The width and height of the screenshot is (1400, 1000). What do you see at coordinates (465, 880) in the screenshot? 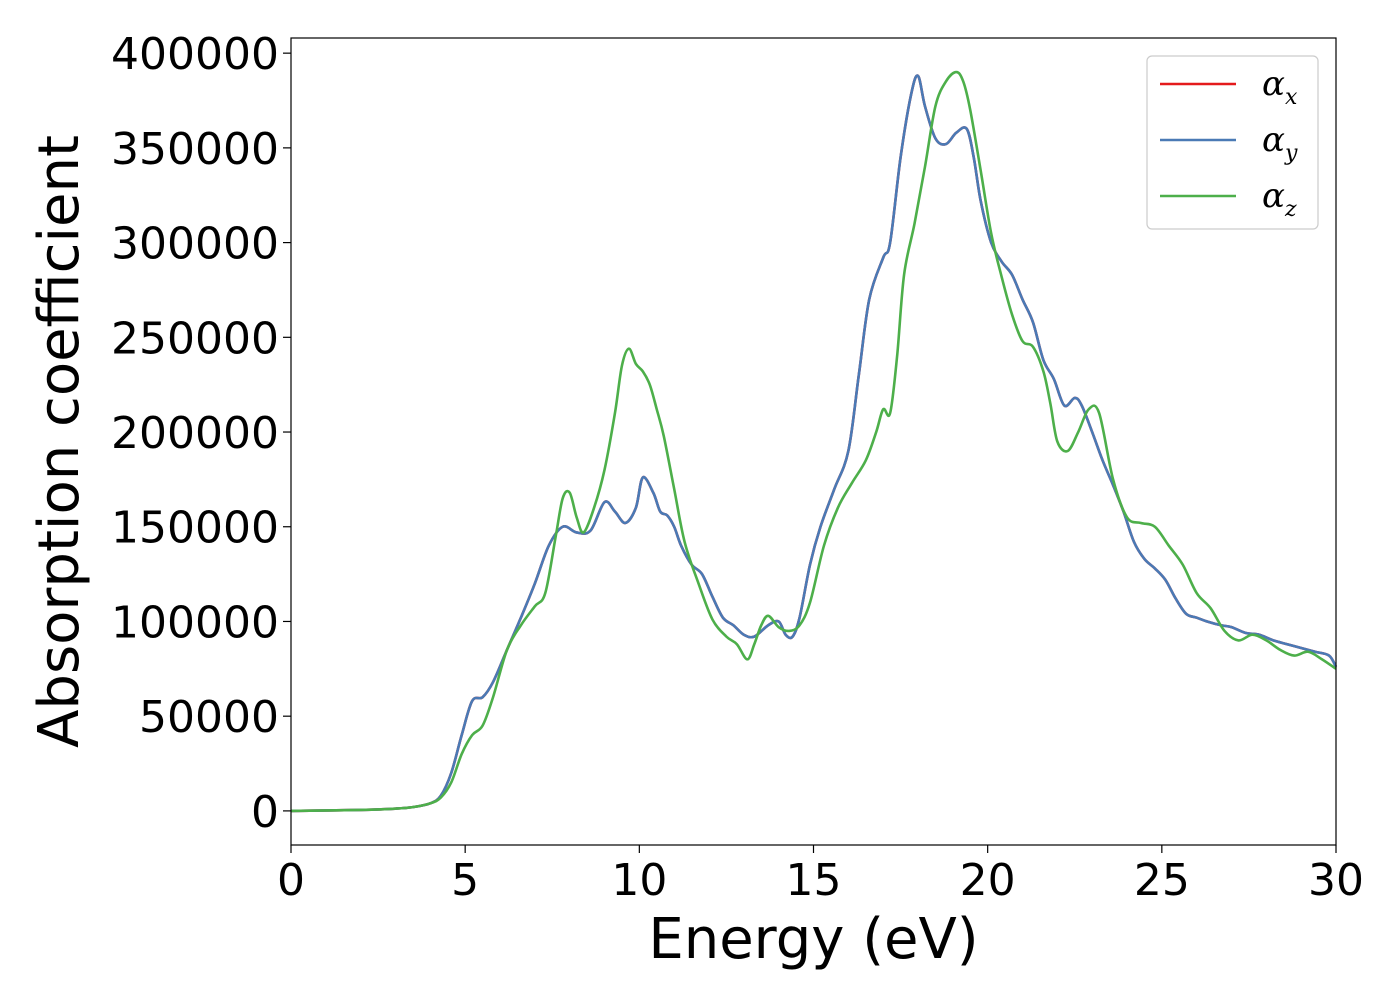
I see `x-tick-label: 5` at bounding box center [465, 880].